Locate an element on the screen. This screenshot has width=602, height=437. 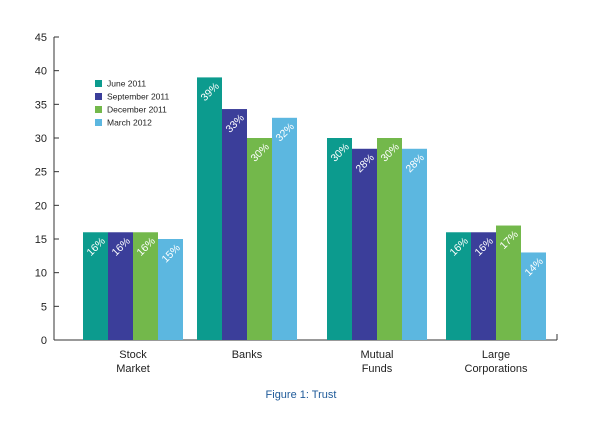
y-tick-label: 0 is located at coordinates (44, 341).